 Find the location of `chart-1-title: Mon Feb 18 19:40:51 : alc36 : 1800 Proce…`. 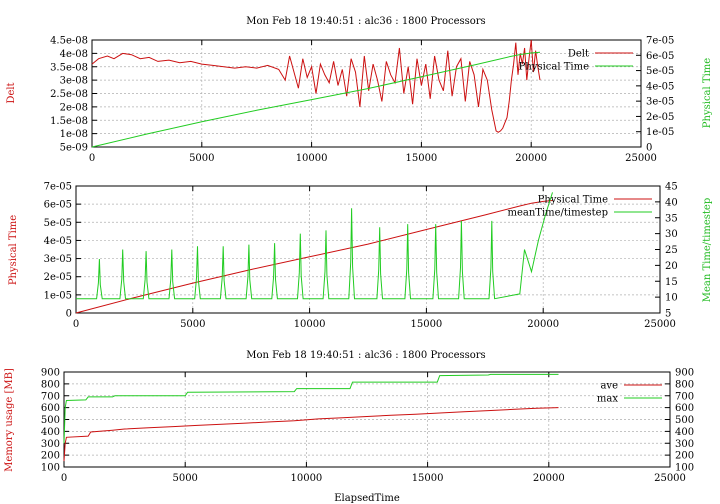

chart-1-title: Mon Feb 18 19:40:51 : alc36 : 1800 Proce… is located at coordinates (365, 21).